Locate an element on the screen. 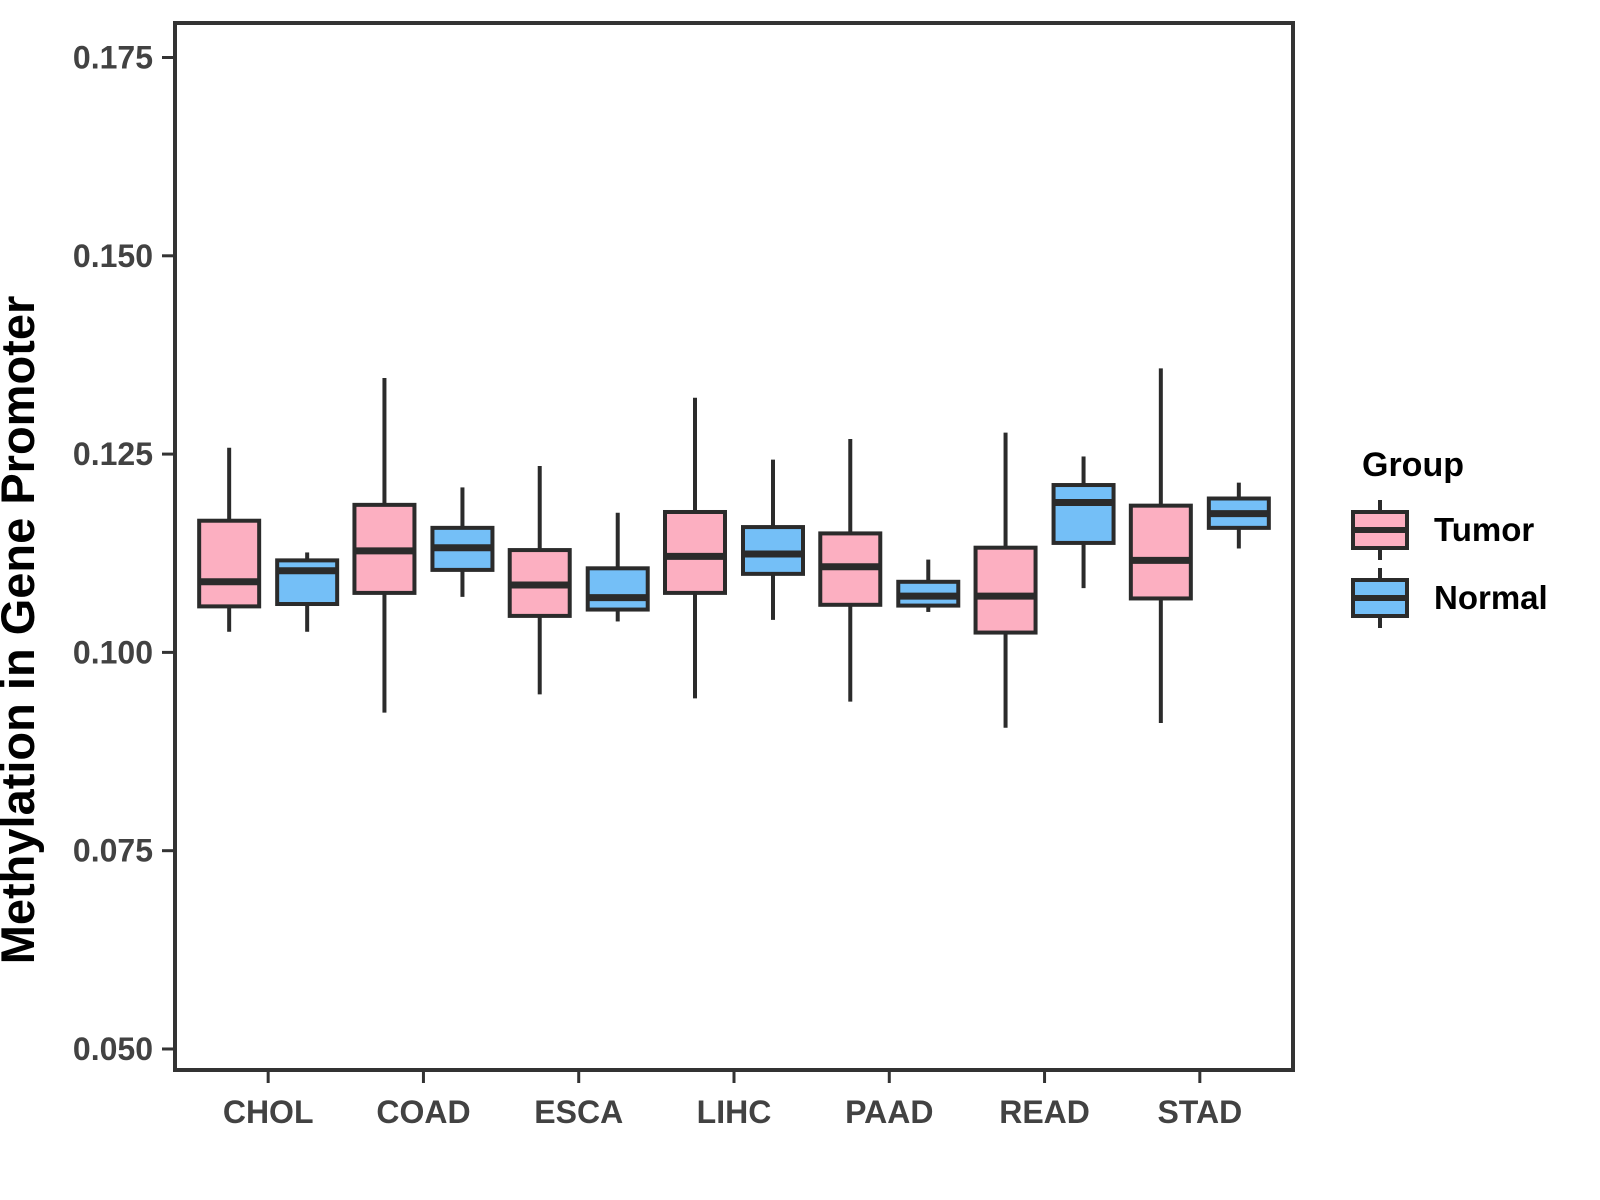  box-tumor-READ is located at coordinates (1005, 590).